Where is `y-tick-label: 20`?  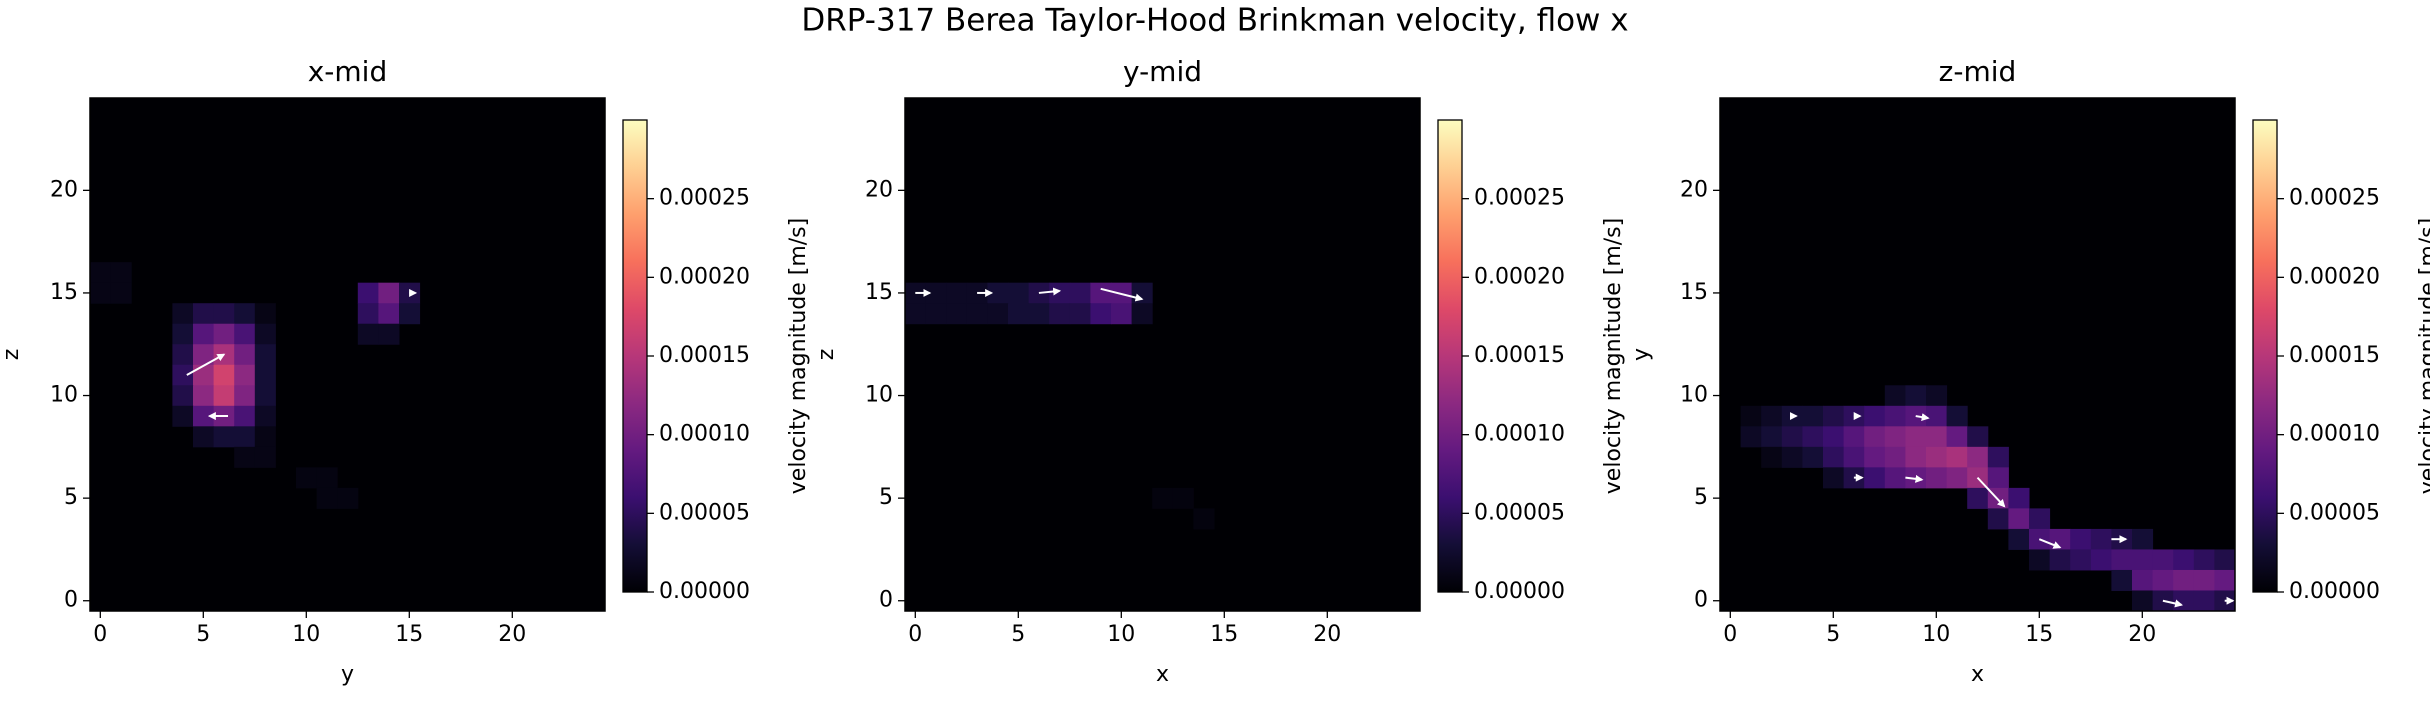 y-tick-label: 20 is located at coordinates (64, 189).